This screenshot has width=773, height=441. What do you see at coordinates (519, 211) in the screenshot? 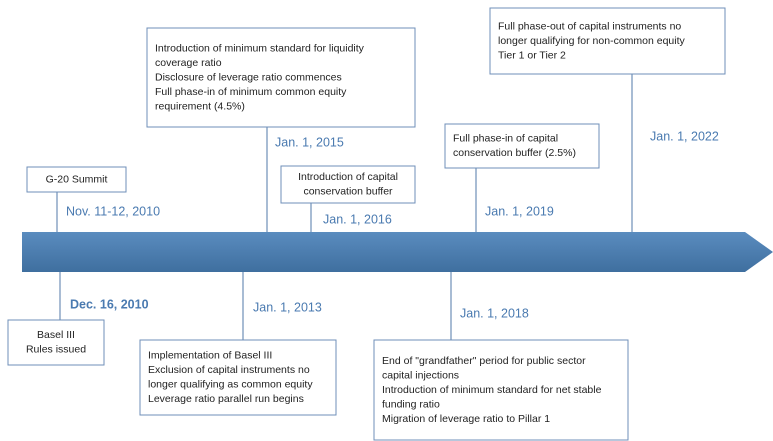
I see `event-date: Jan. 1, 2019` at bounding box center [519, 211].